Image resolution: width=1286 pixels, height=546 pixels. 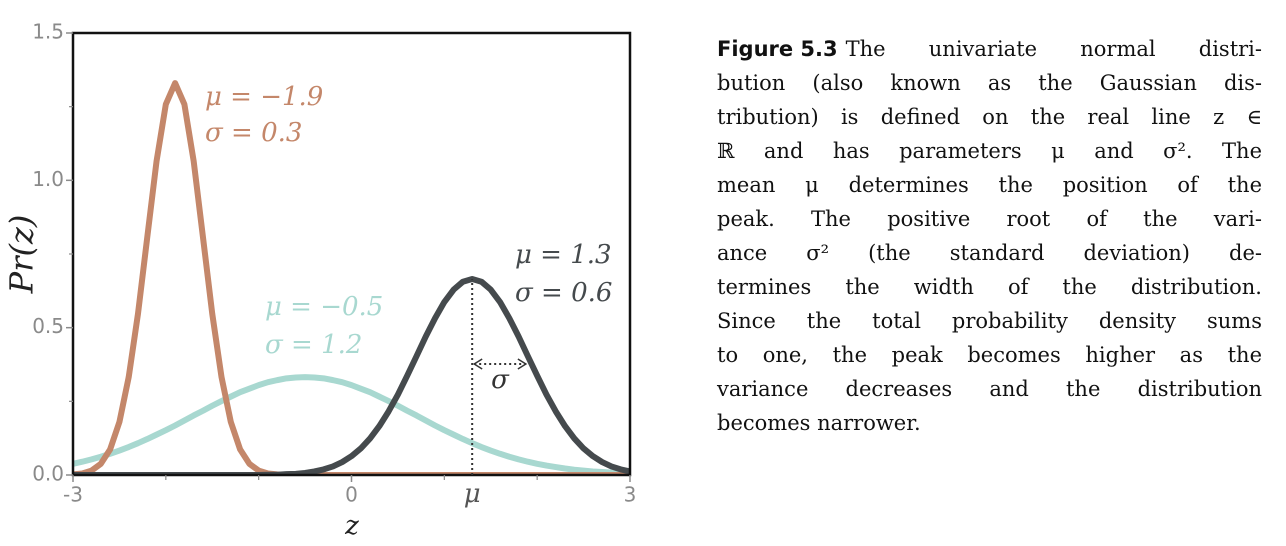 What do you see at coordinates (22, 255) in the screenshot?
I see `y-axis-title: Pr(z)` at bounding box center [22, 255].